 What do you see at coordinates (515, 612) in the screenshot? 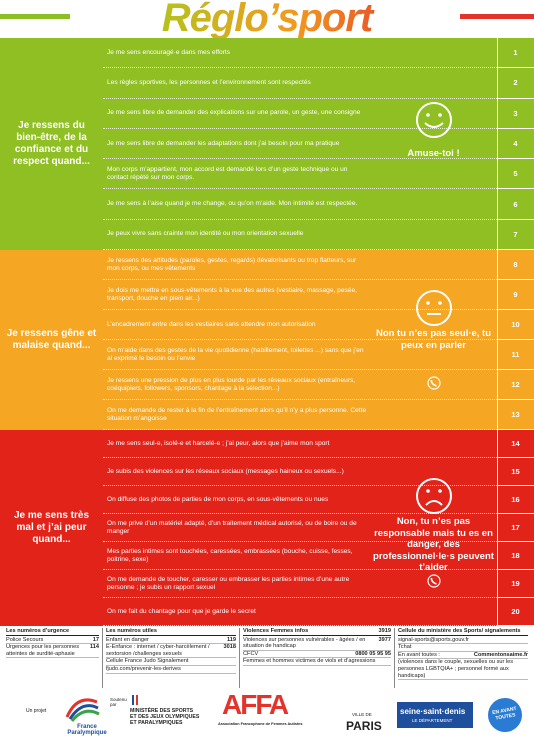
I see `row-number: 20` at bounding box center [515, 612].